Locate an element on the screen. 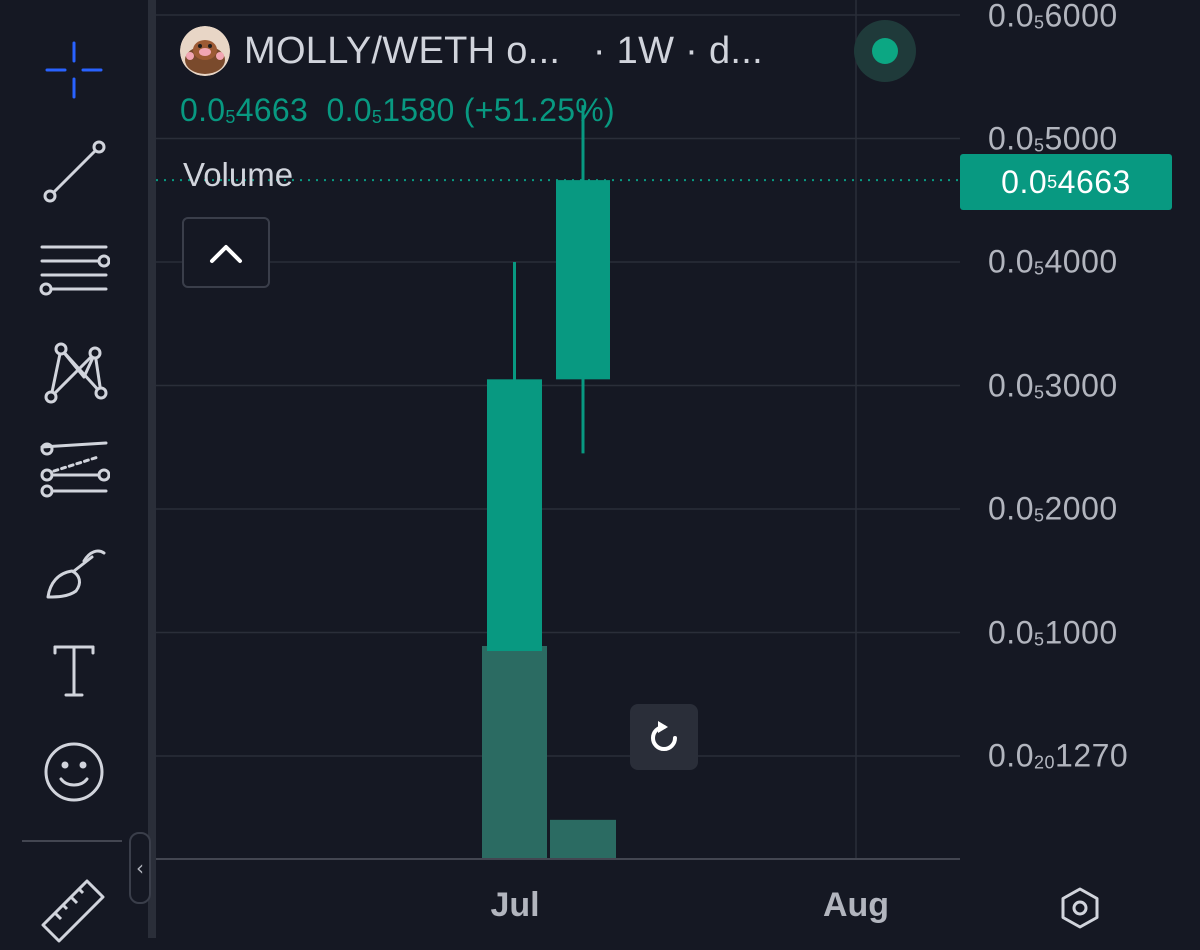  chart-settings-button is located at coordinates (1080, 908).